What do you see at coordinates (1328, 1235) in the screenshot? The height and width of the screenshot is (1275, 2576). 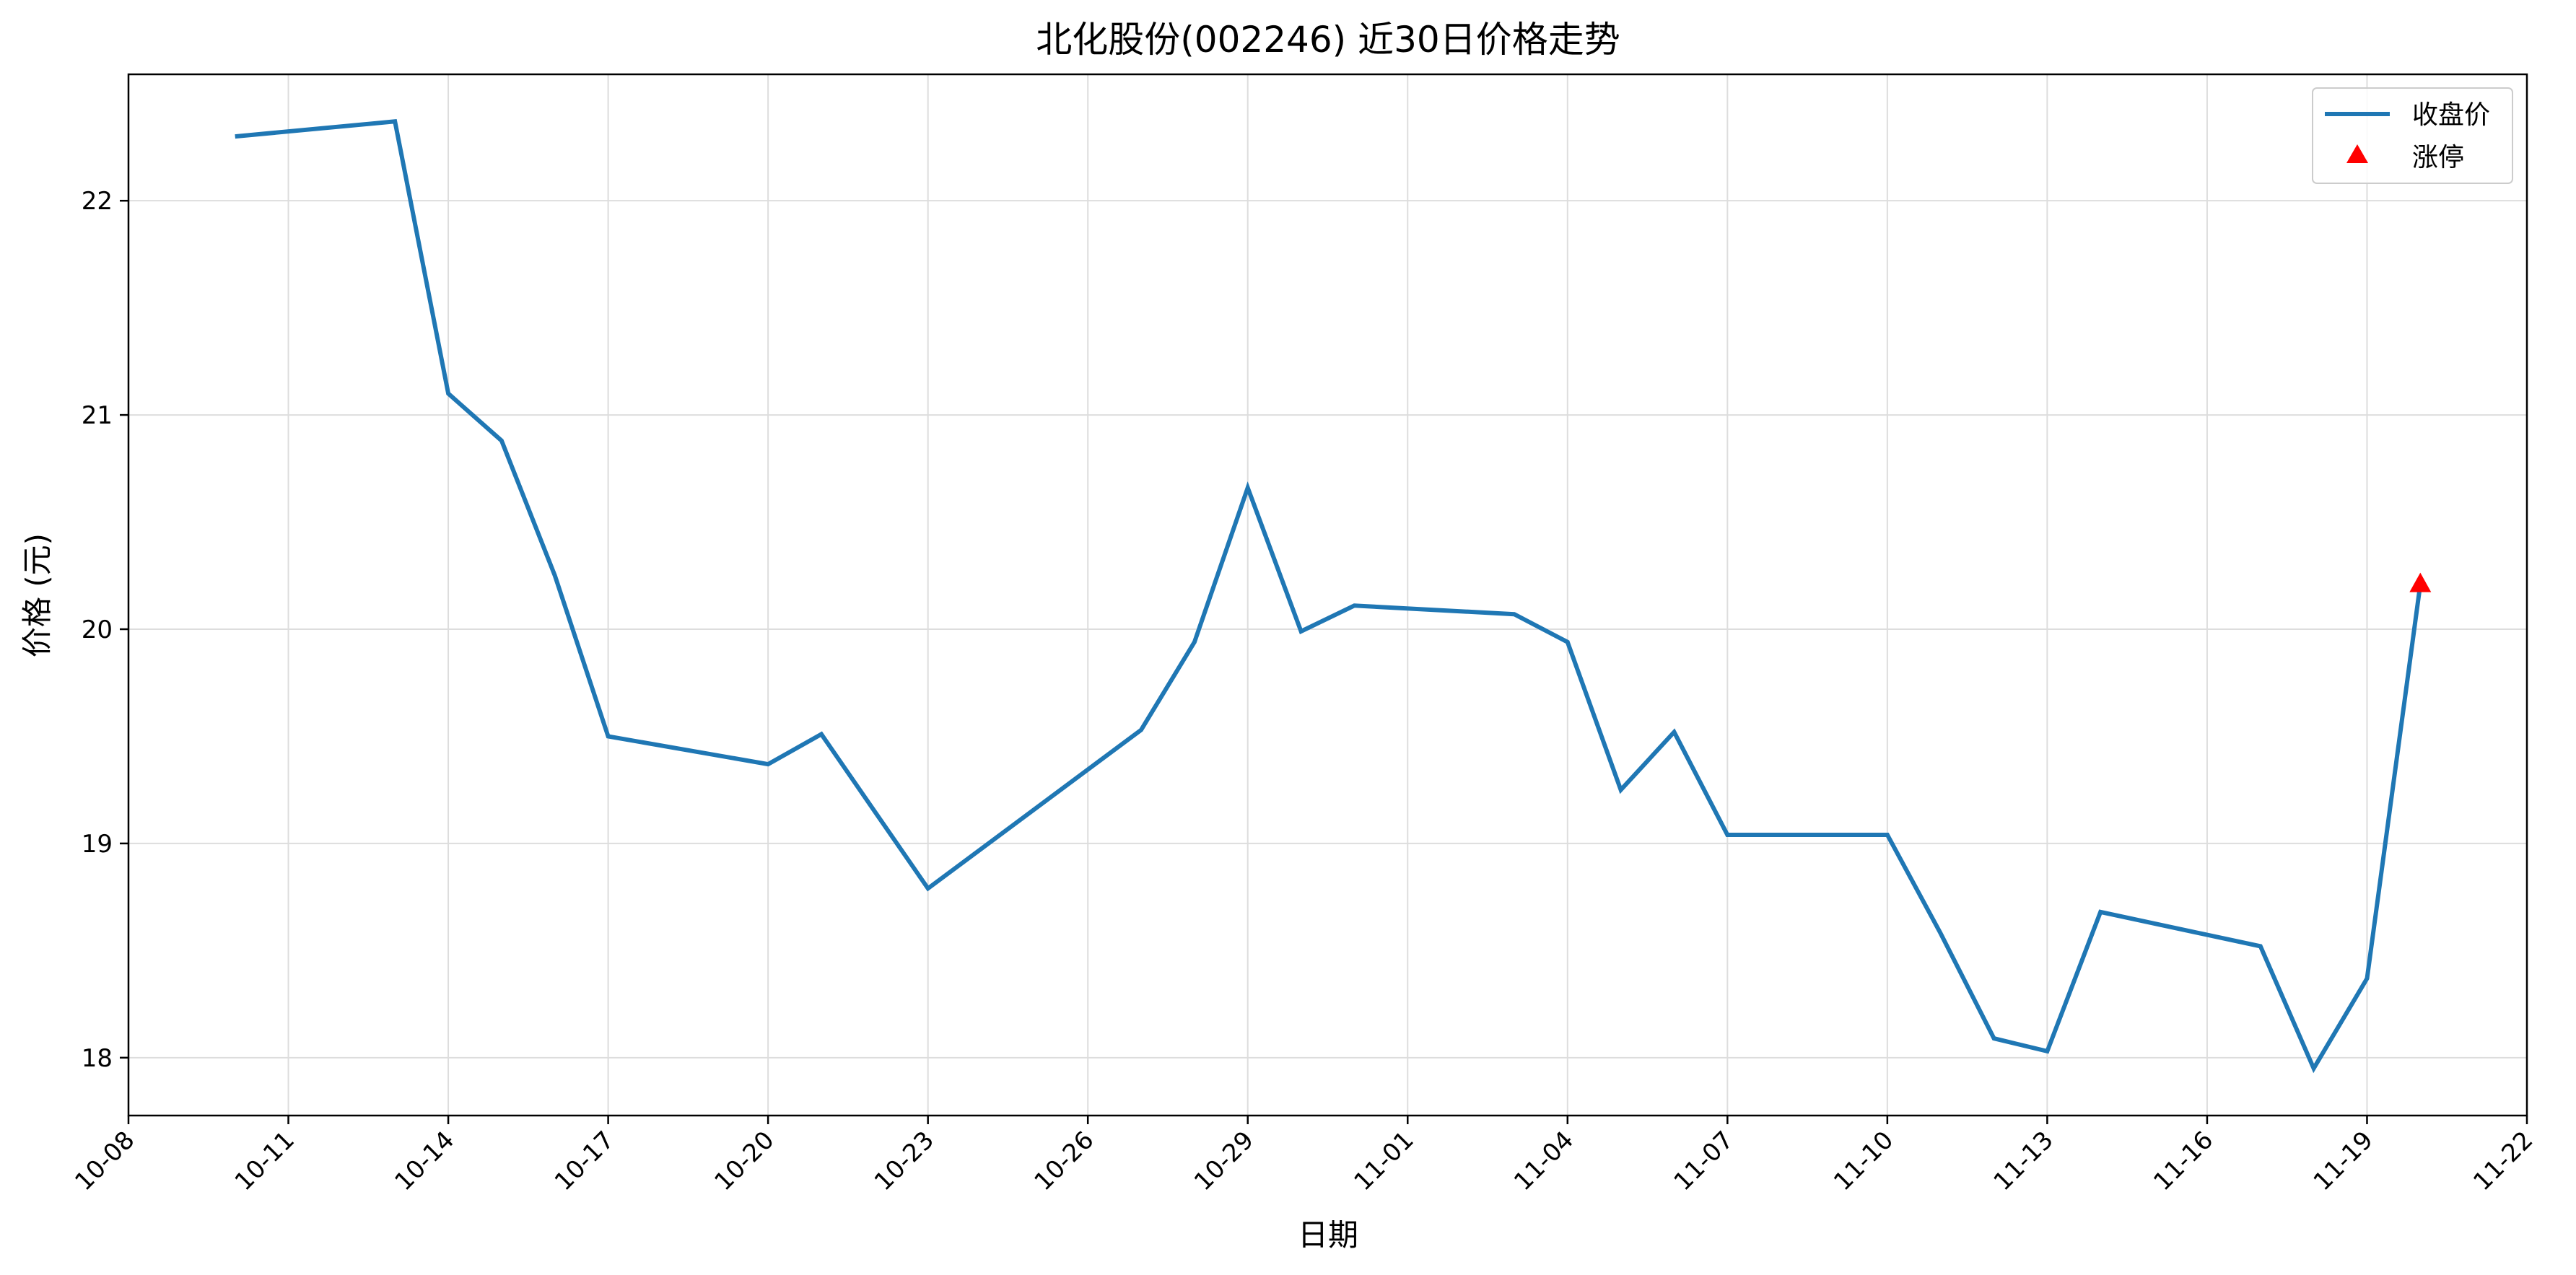 I see `x-axis-title: 日期` at bounding box center [1328, 1235].